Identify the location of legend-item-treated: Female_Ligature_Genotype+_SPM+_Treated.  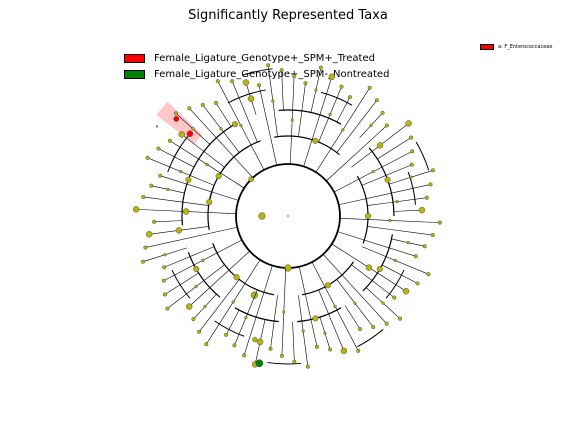
(256, 58).